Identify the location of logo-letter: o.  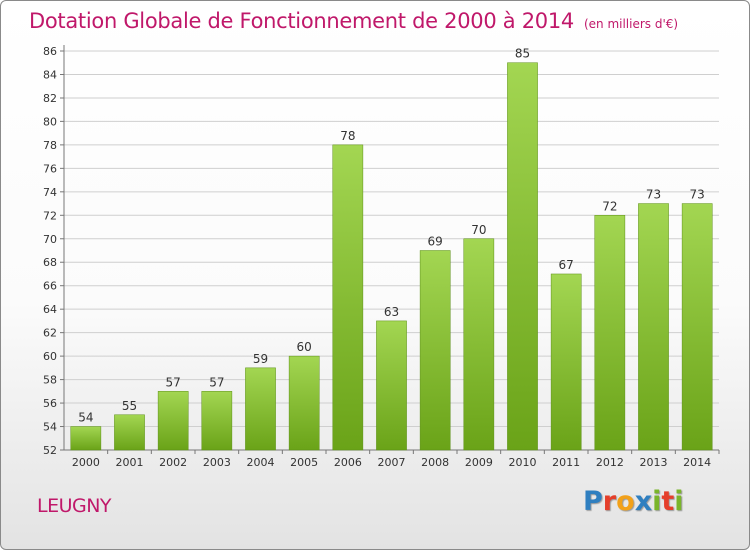
(625, 501).